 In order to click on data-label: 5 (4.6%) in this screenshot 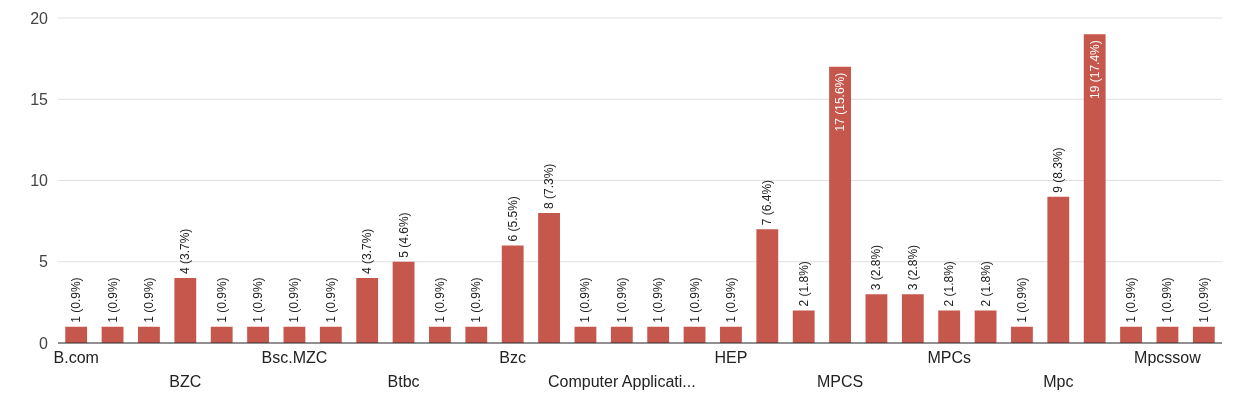, I will do `click(403, 235)`.